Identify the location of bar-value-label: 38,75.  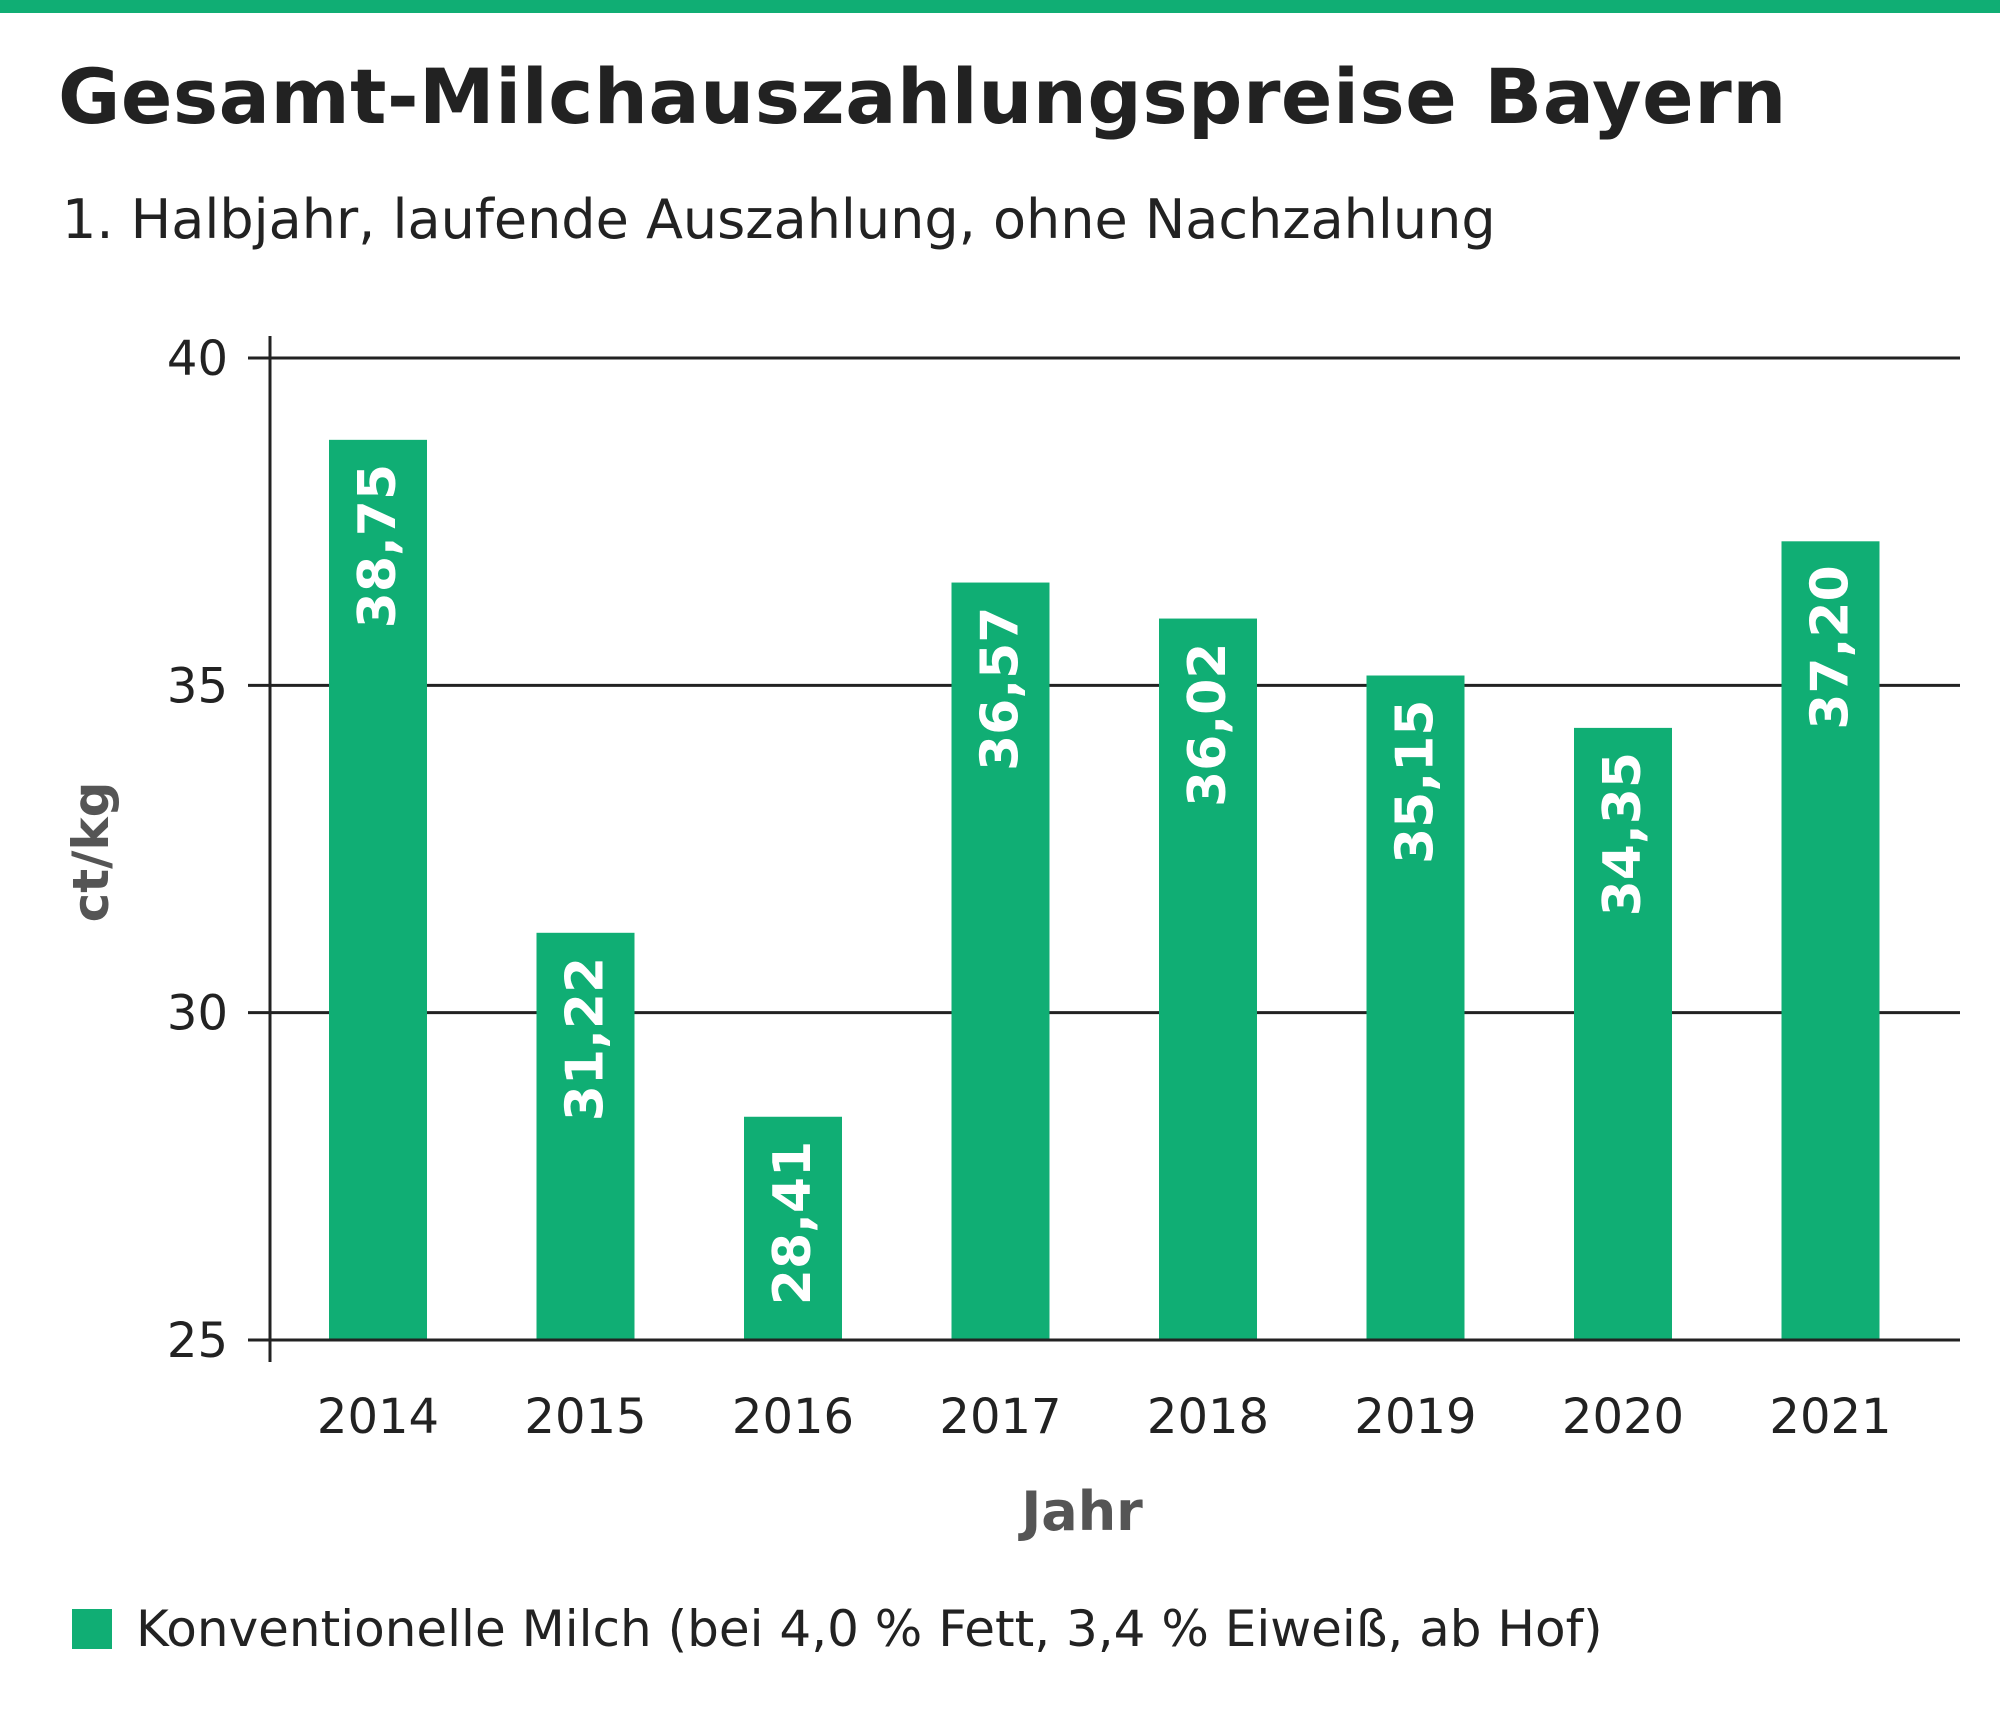
(378, 546).